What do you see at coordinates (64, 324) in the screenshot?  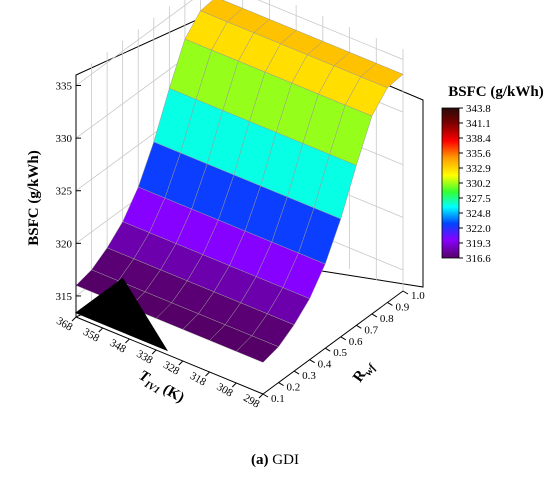 I see `x-tick-label: 368` at bounding box center [64, 324].